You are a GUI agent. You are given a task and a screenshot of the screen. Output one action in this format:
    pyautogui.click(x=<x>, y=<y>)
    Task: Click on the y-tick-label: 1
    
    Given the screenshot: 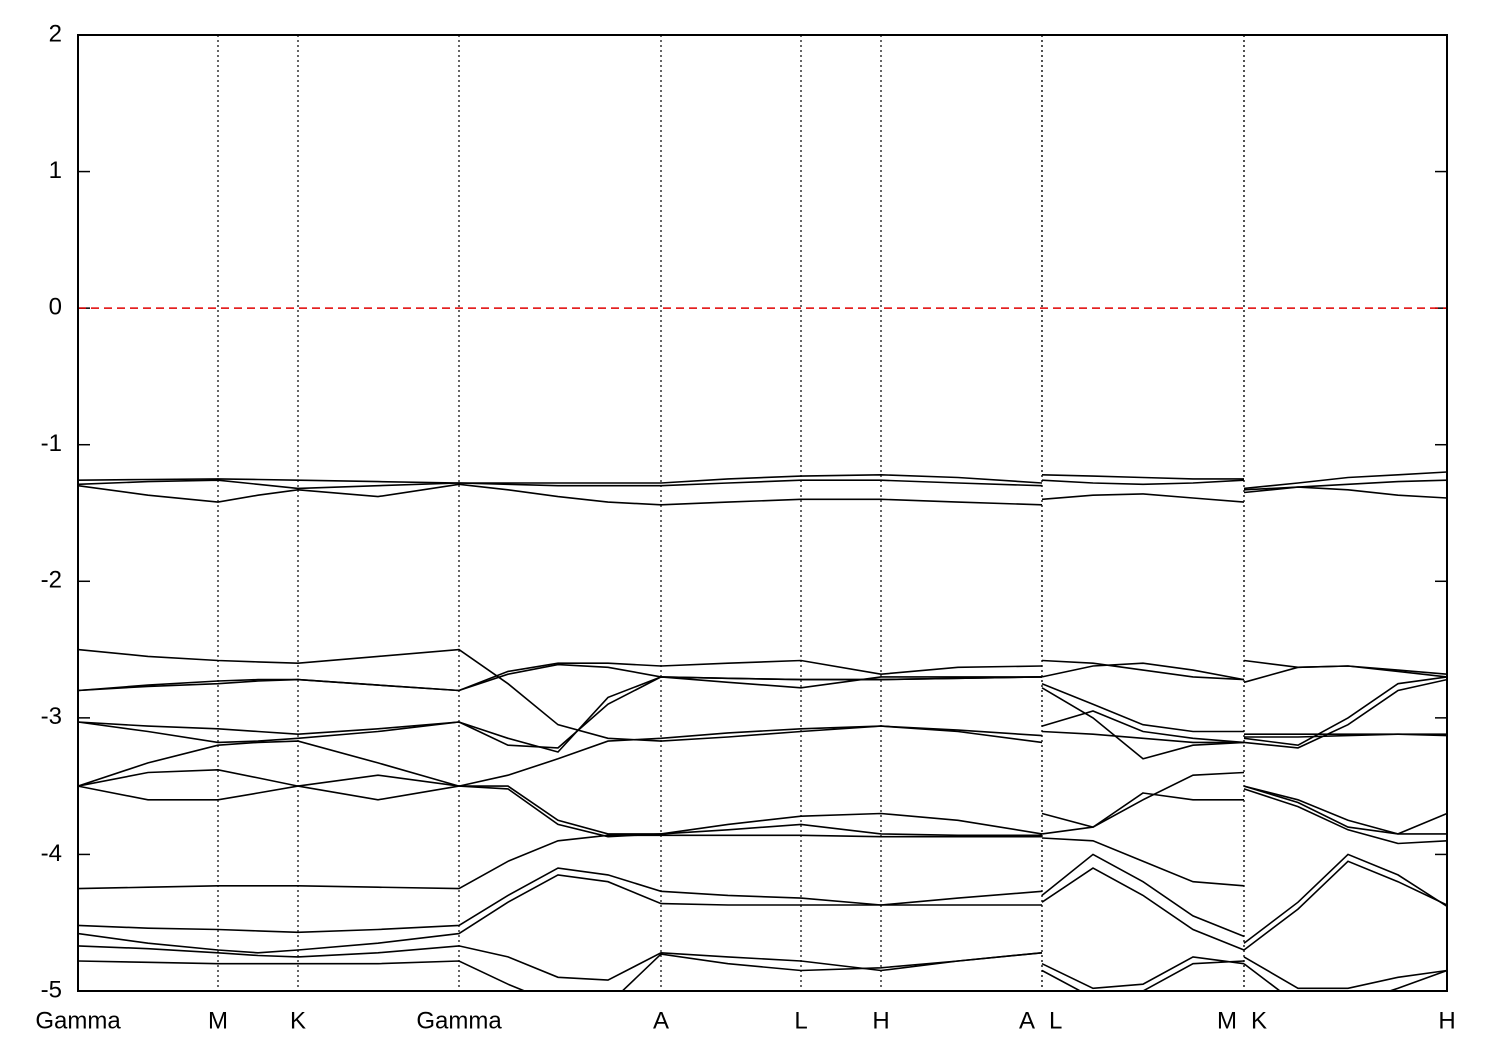 What is the action you would take?
    pyautogui.click(x=55, y=170)
    